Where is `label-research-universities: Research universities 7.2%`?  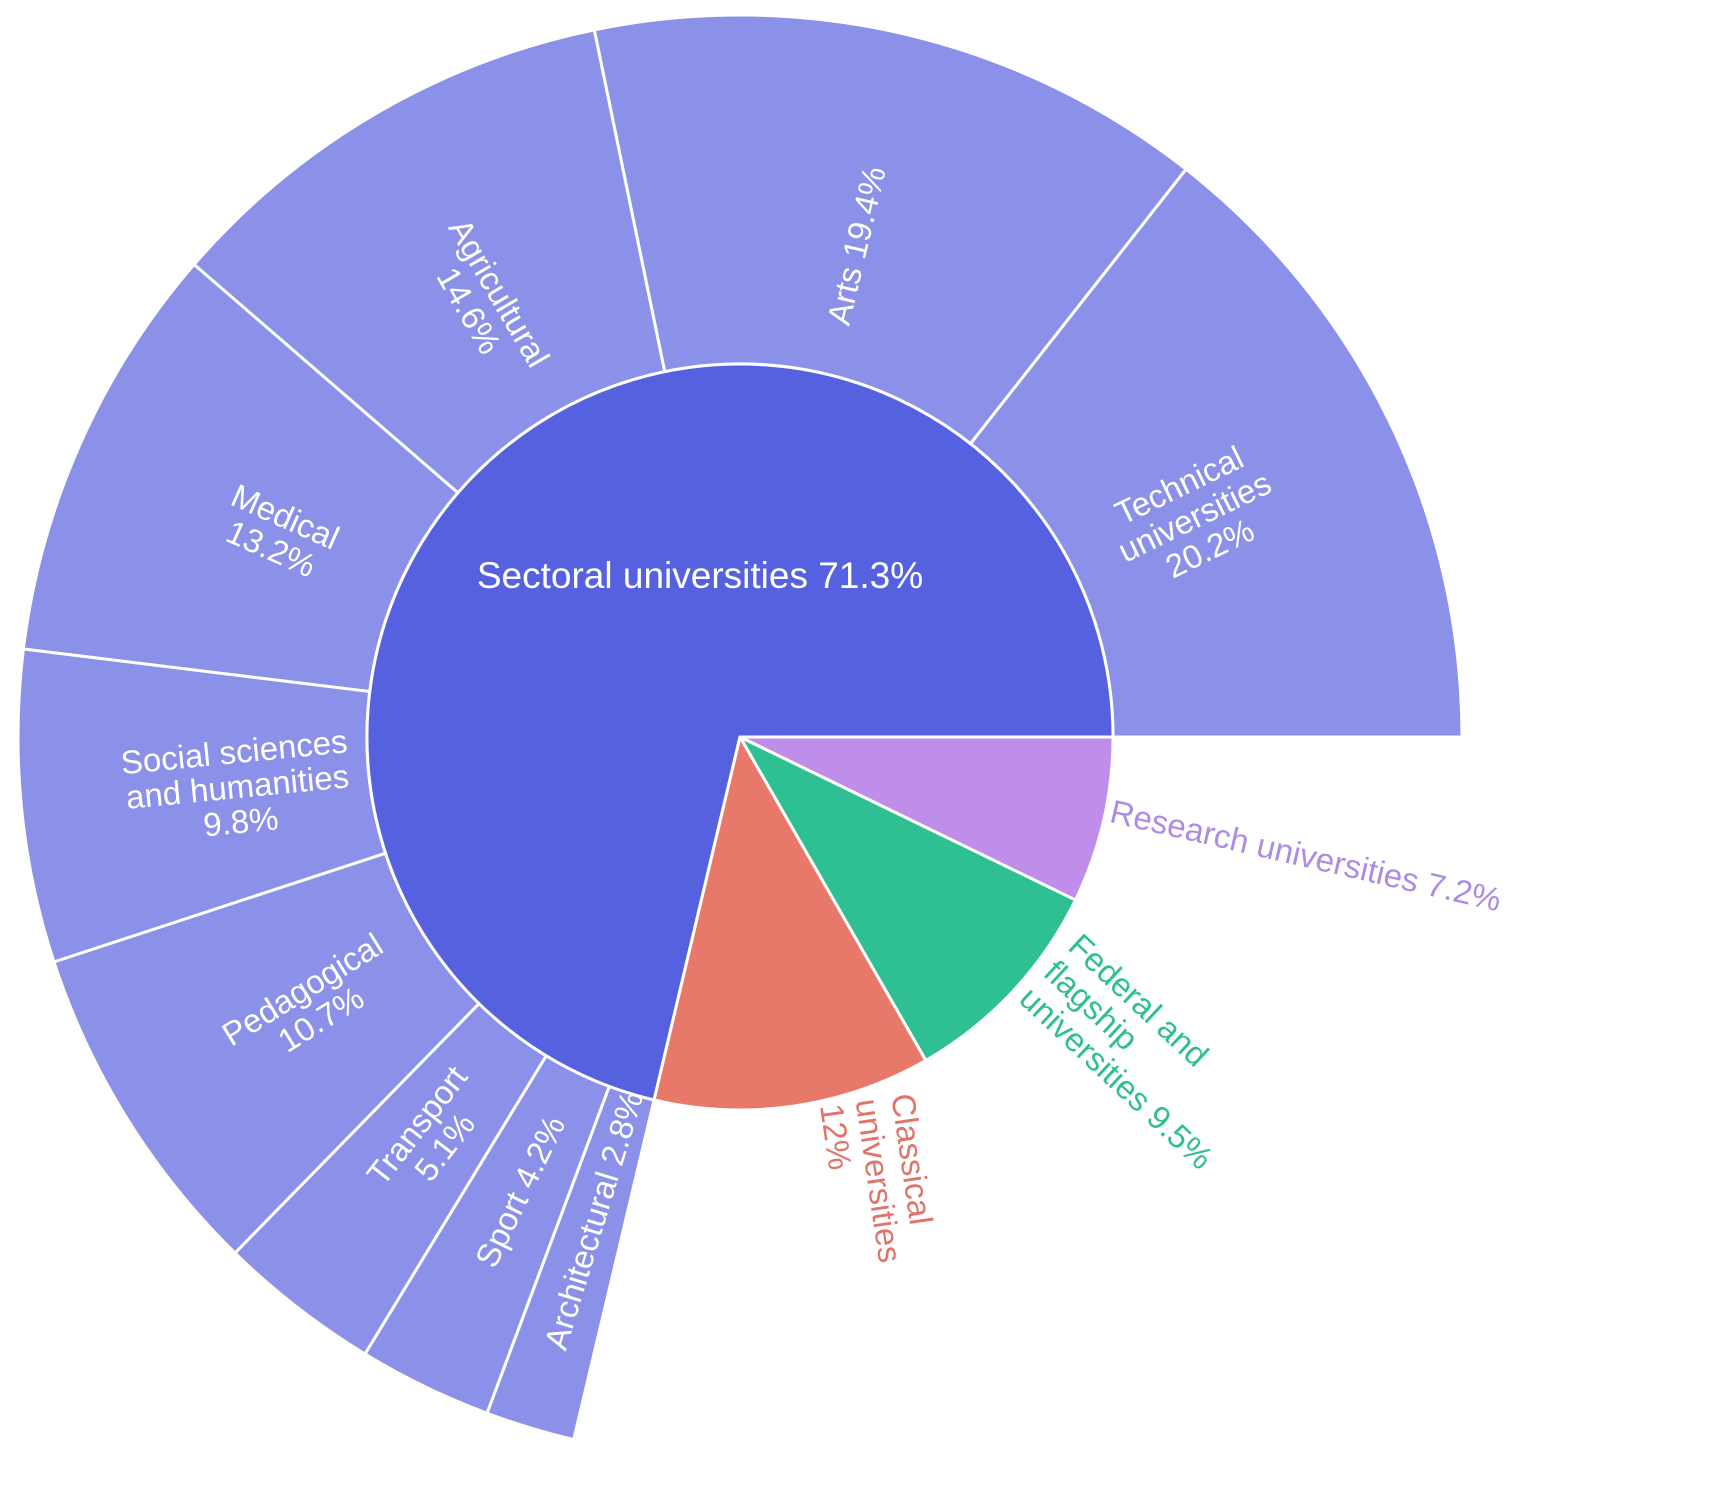
label-research-universities: Research universities 7.2% is located at coordinates (1306, 856).